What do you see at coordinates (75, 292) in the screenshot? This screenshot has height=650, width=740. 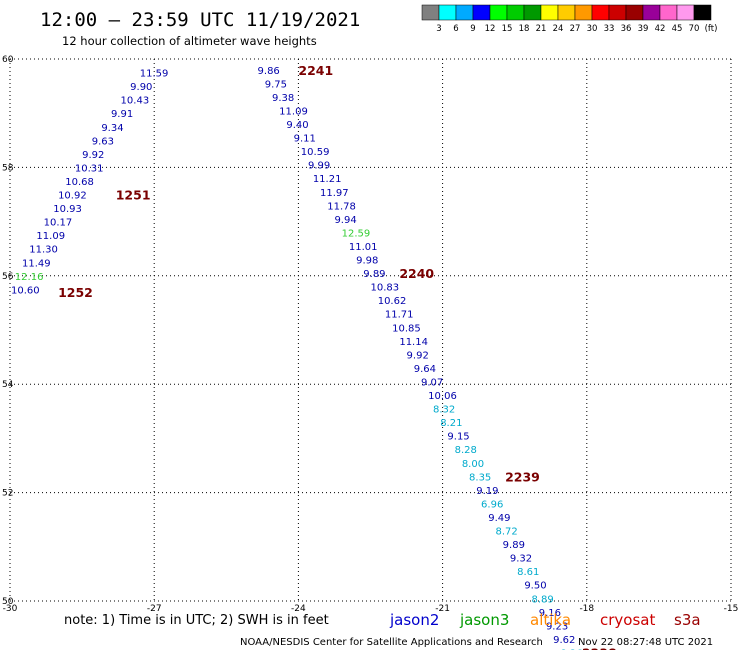 I see `pass-number-label: 1252` at bounding box center [75, 292].